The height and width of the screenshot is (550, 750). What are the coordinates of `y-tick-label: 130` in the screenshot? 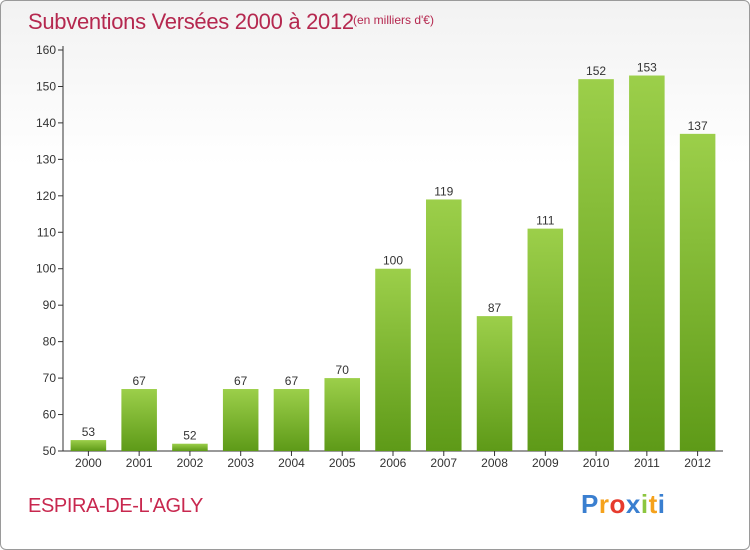 It's located at (46, 159).